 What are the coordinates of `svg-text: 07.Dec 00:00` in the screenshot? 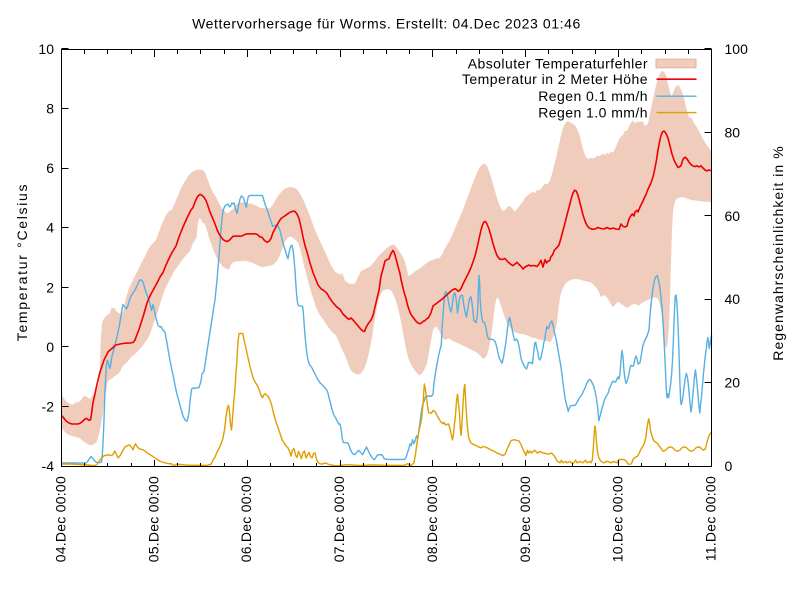 It's located at (339, 519).